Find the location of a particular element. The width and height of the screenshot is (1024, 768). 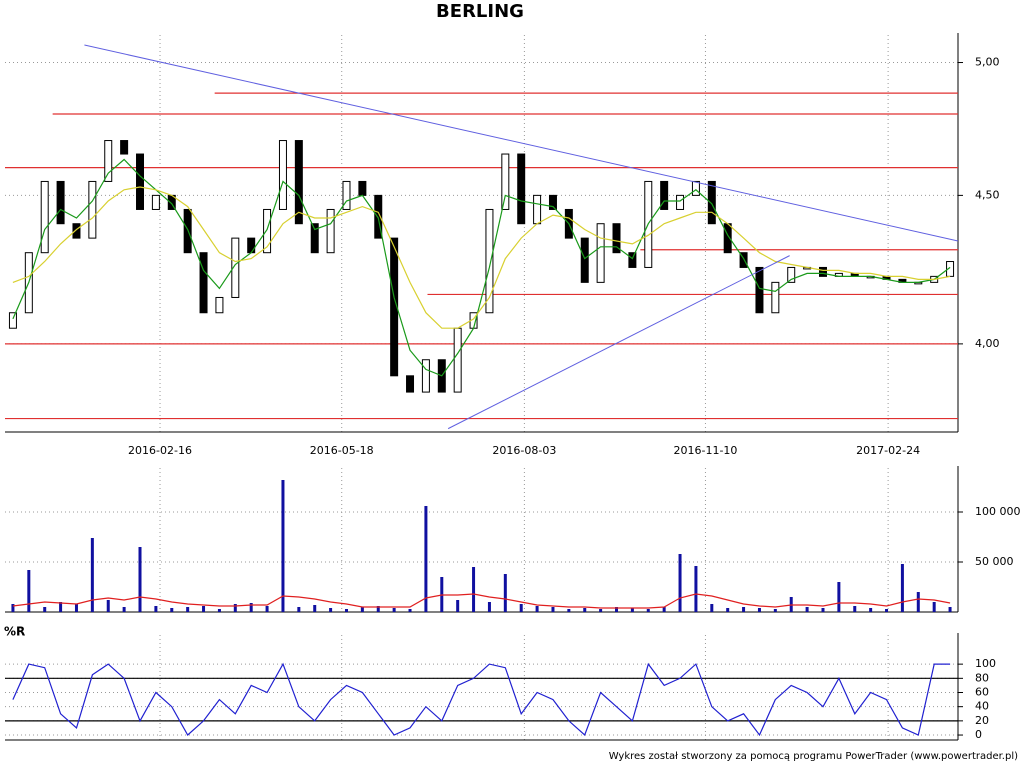

x-tick-label: 2016-02-16 is located at coordinates (160, 450).